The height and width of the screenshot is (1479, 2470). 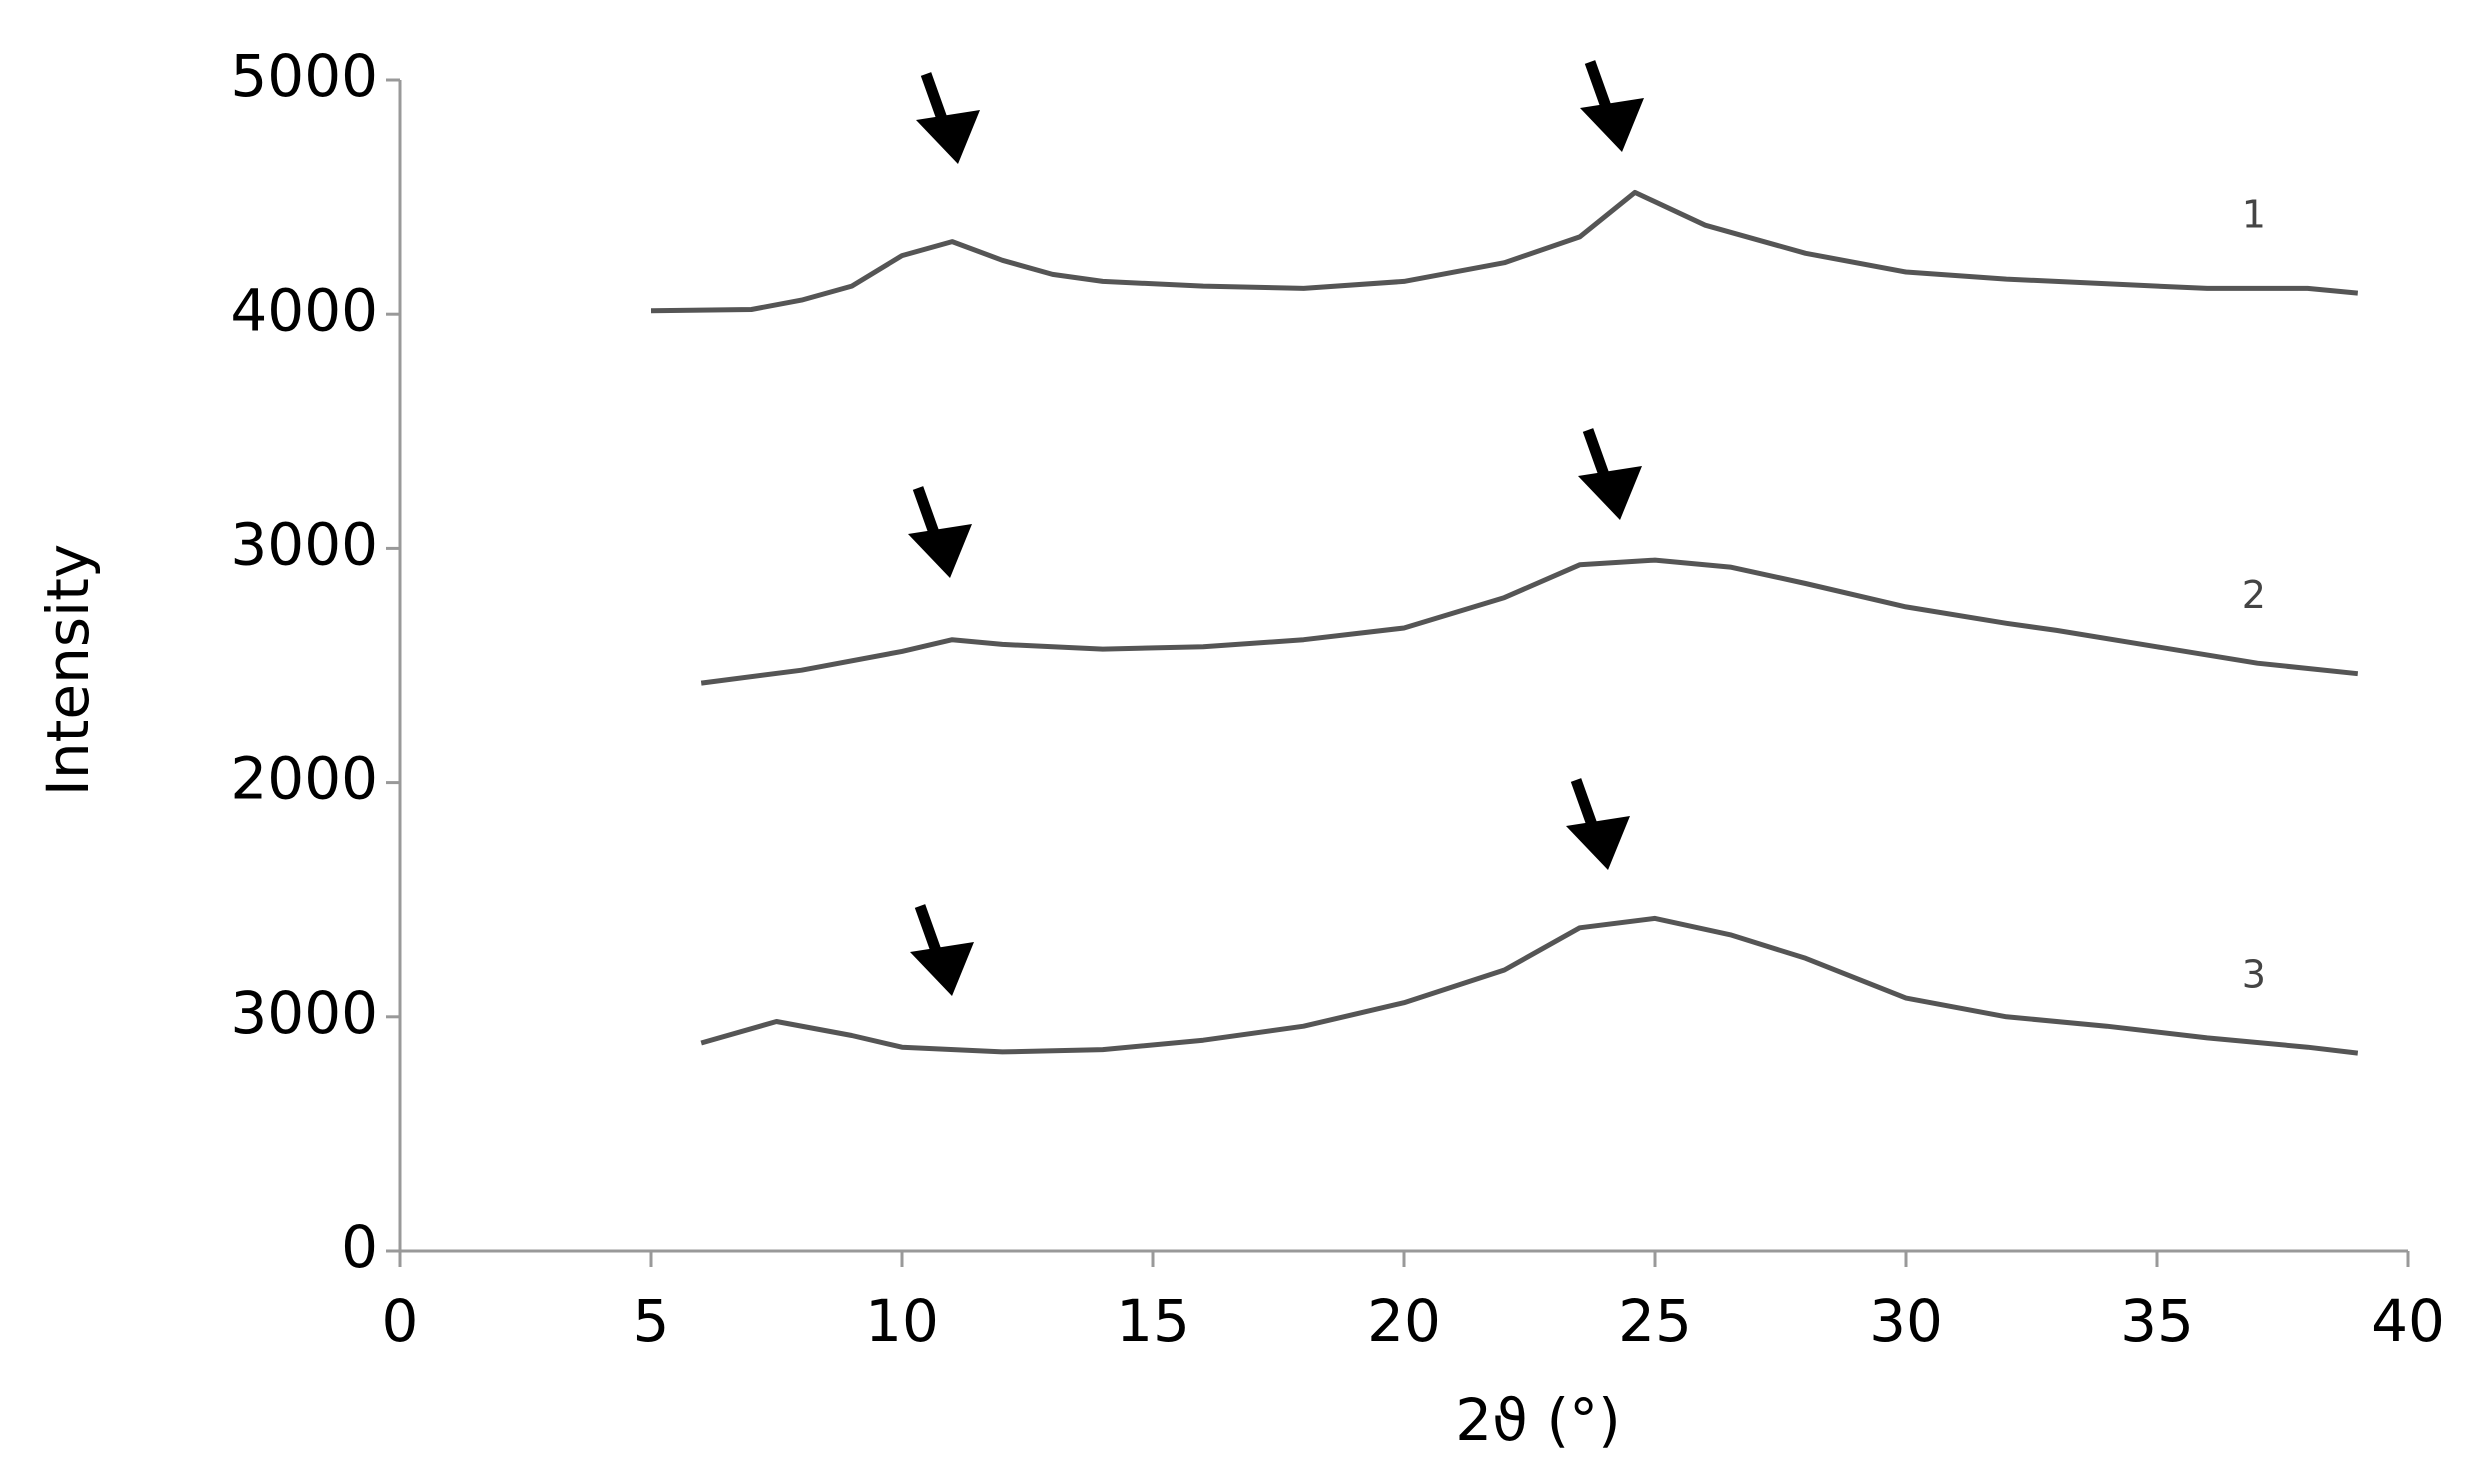 I want to click on x-axis-label: 2ϑ (°), so click(x=1538, y=1420).